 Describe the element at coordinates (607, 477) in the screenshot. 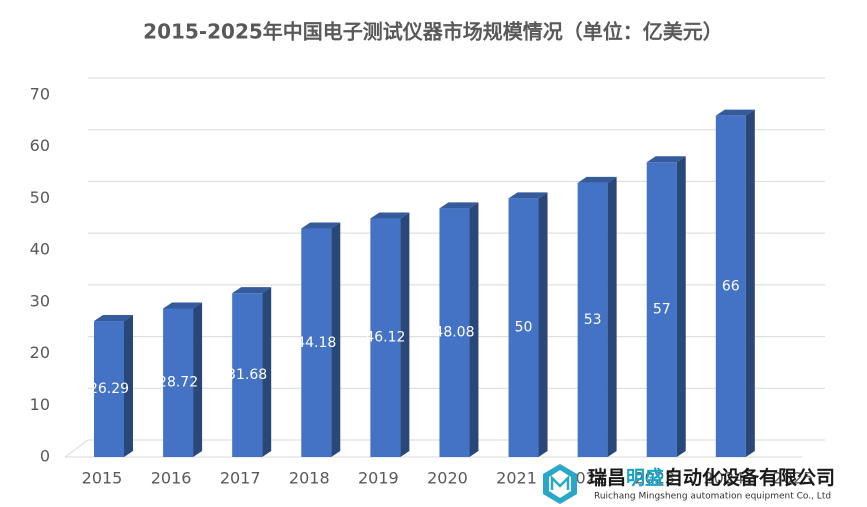

I see `watermark-name-part: 瑞昌` at that location.